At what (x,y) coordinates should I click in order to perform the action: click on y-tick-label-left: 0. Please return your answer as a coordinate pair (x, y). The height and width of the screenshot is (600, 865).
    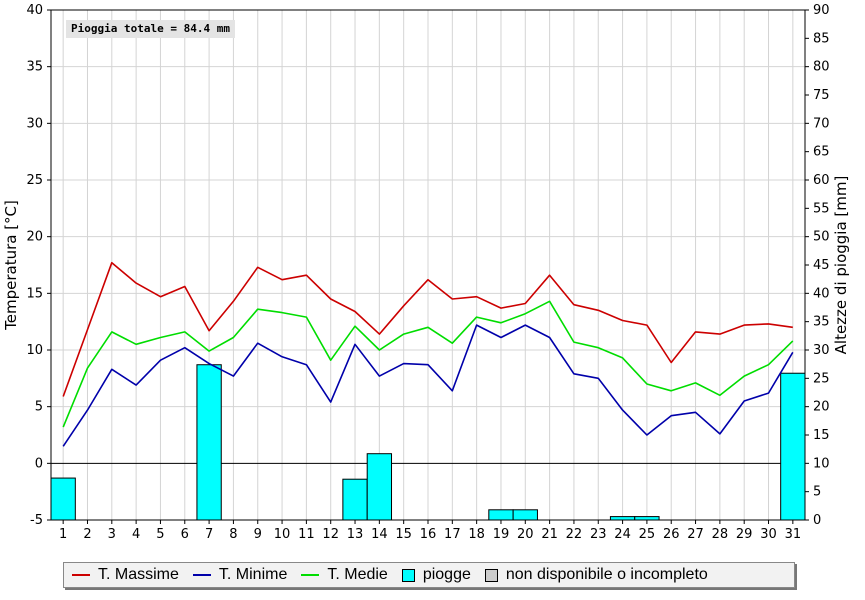
    Looking at the image, I should click on (39, 463).